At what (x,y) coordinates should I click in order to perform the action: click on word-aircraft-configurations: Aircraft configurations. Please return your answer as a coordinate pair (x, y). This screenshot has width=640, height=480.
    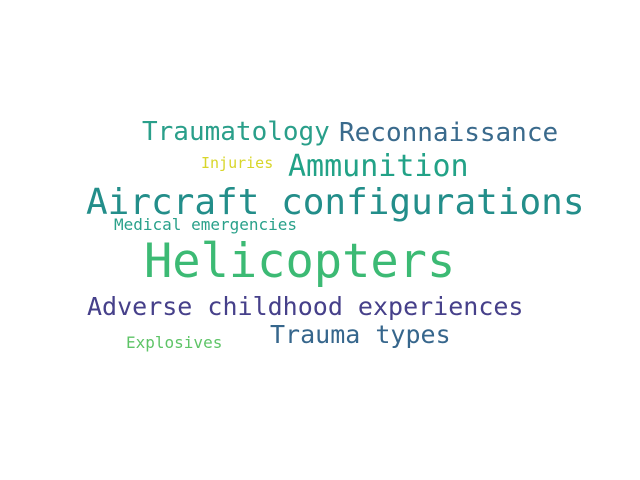
    Looking at the image, I should click on (335, 202).